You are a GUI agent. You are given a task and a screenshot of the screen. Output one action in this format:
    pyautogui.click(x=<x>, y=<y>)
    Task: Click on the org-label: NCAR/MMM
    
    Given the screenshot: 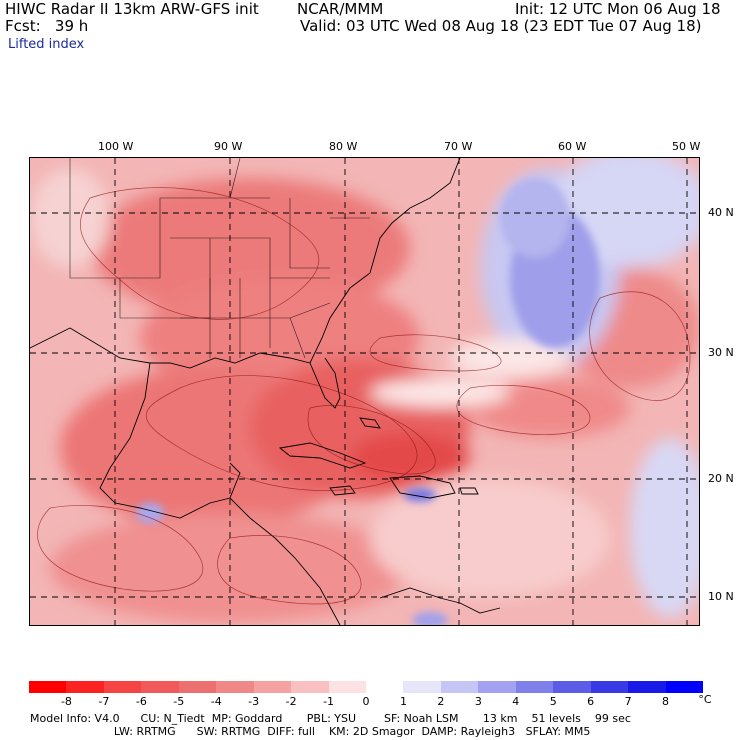 What is the action you would take?
    pyautogui.click(x=340, y=9)
    